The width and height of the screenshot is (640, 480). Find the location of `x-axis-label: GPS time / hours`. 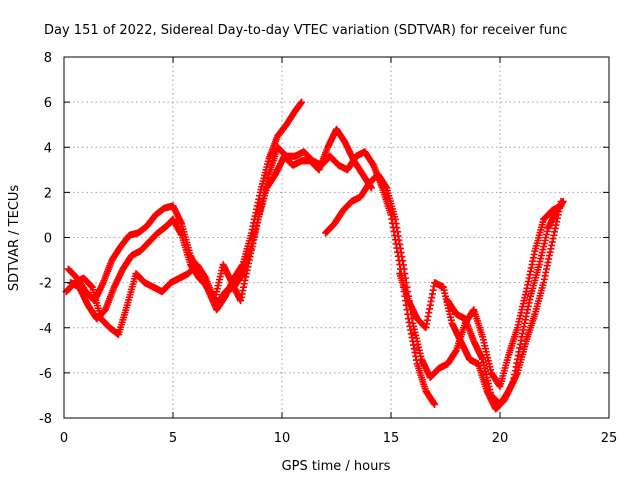

x-axis-label: GPS time / hours is located at coordinates (336, 466).